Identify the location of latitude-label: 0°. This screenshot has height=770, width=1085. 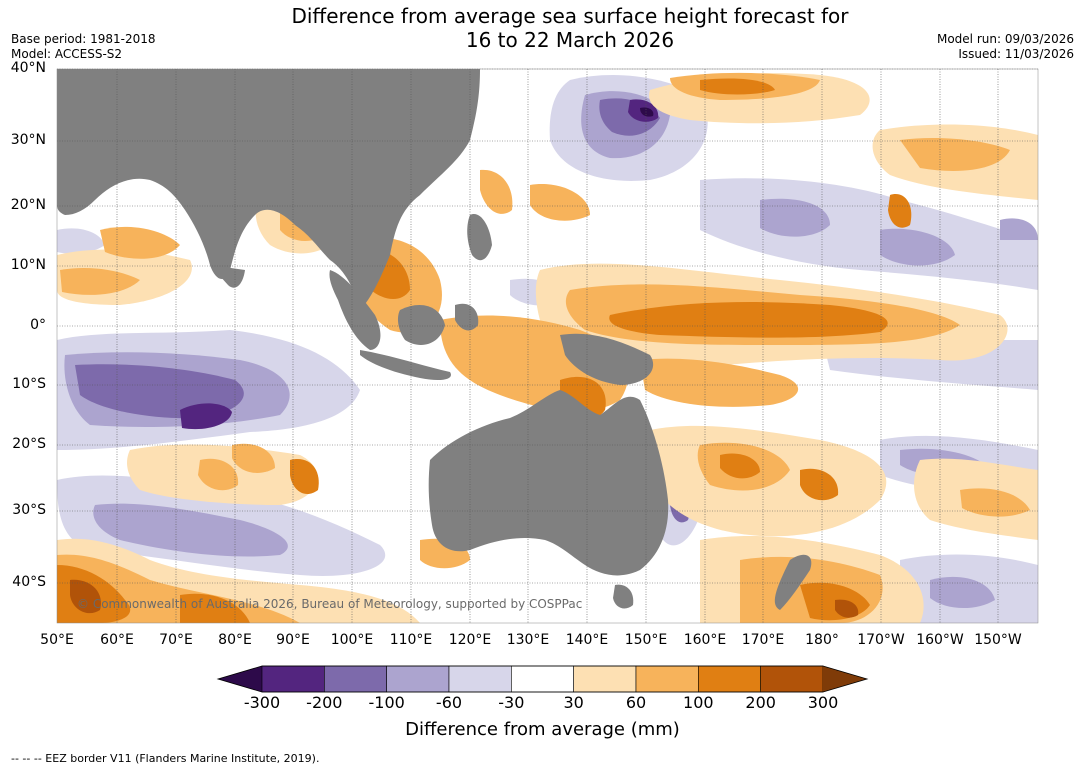
(38, 325).